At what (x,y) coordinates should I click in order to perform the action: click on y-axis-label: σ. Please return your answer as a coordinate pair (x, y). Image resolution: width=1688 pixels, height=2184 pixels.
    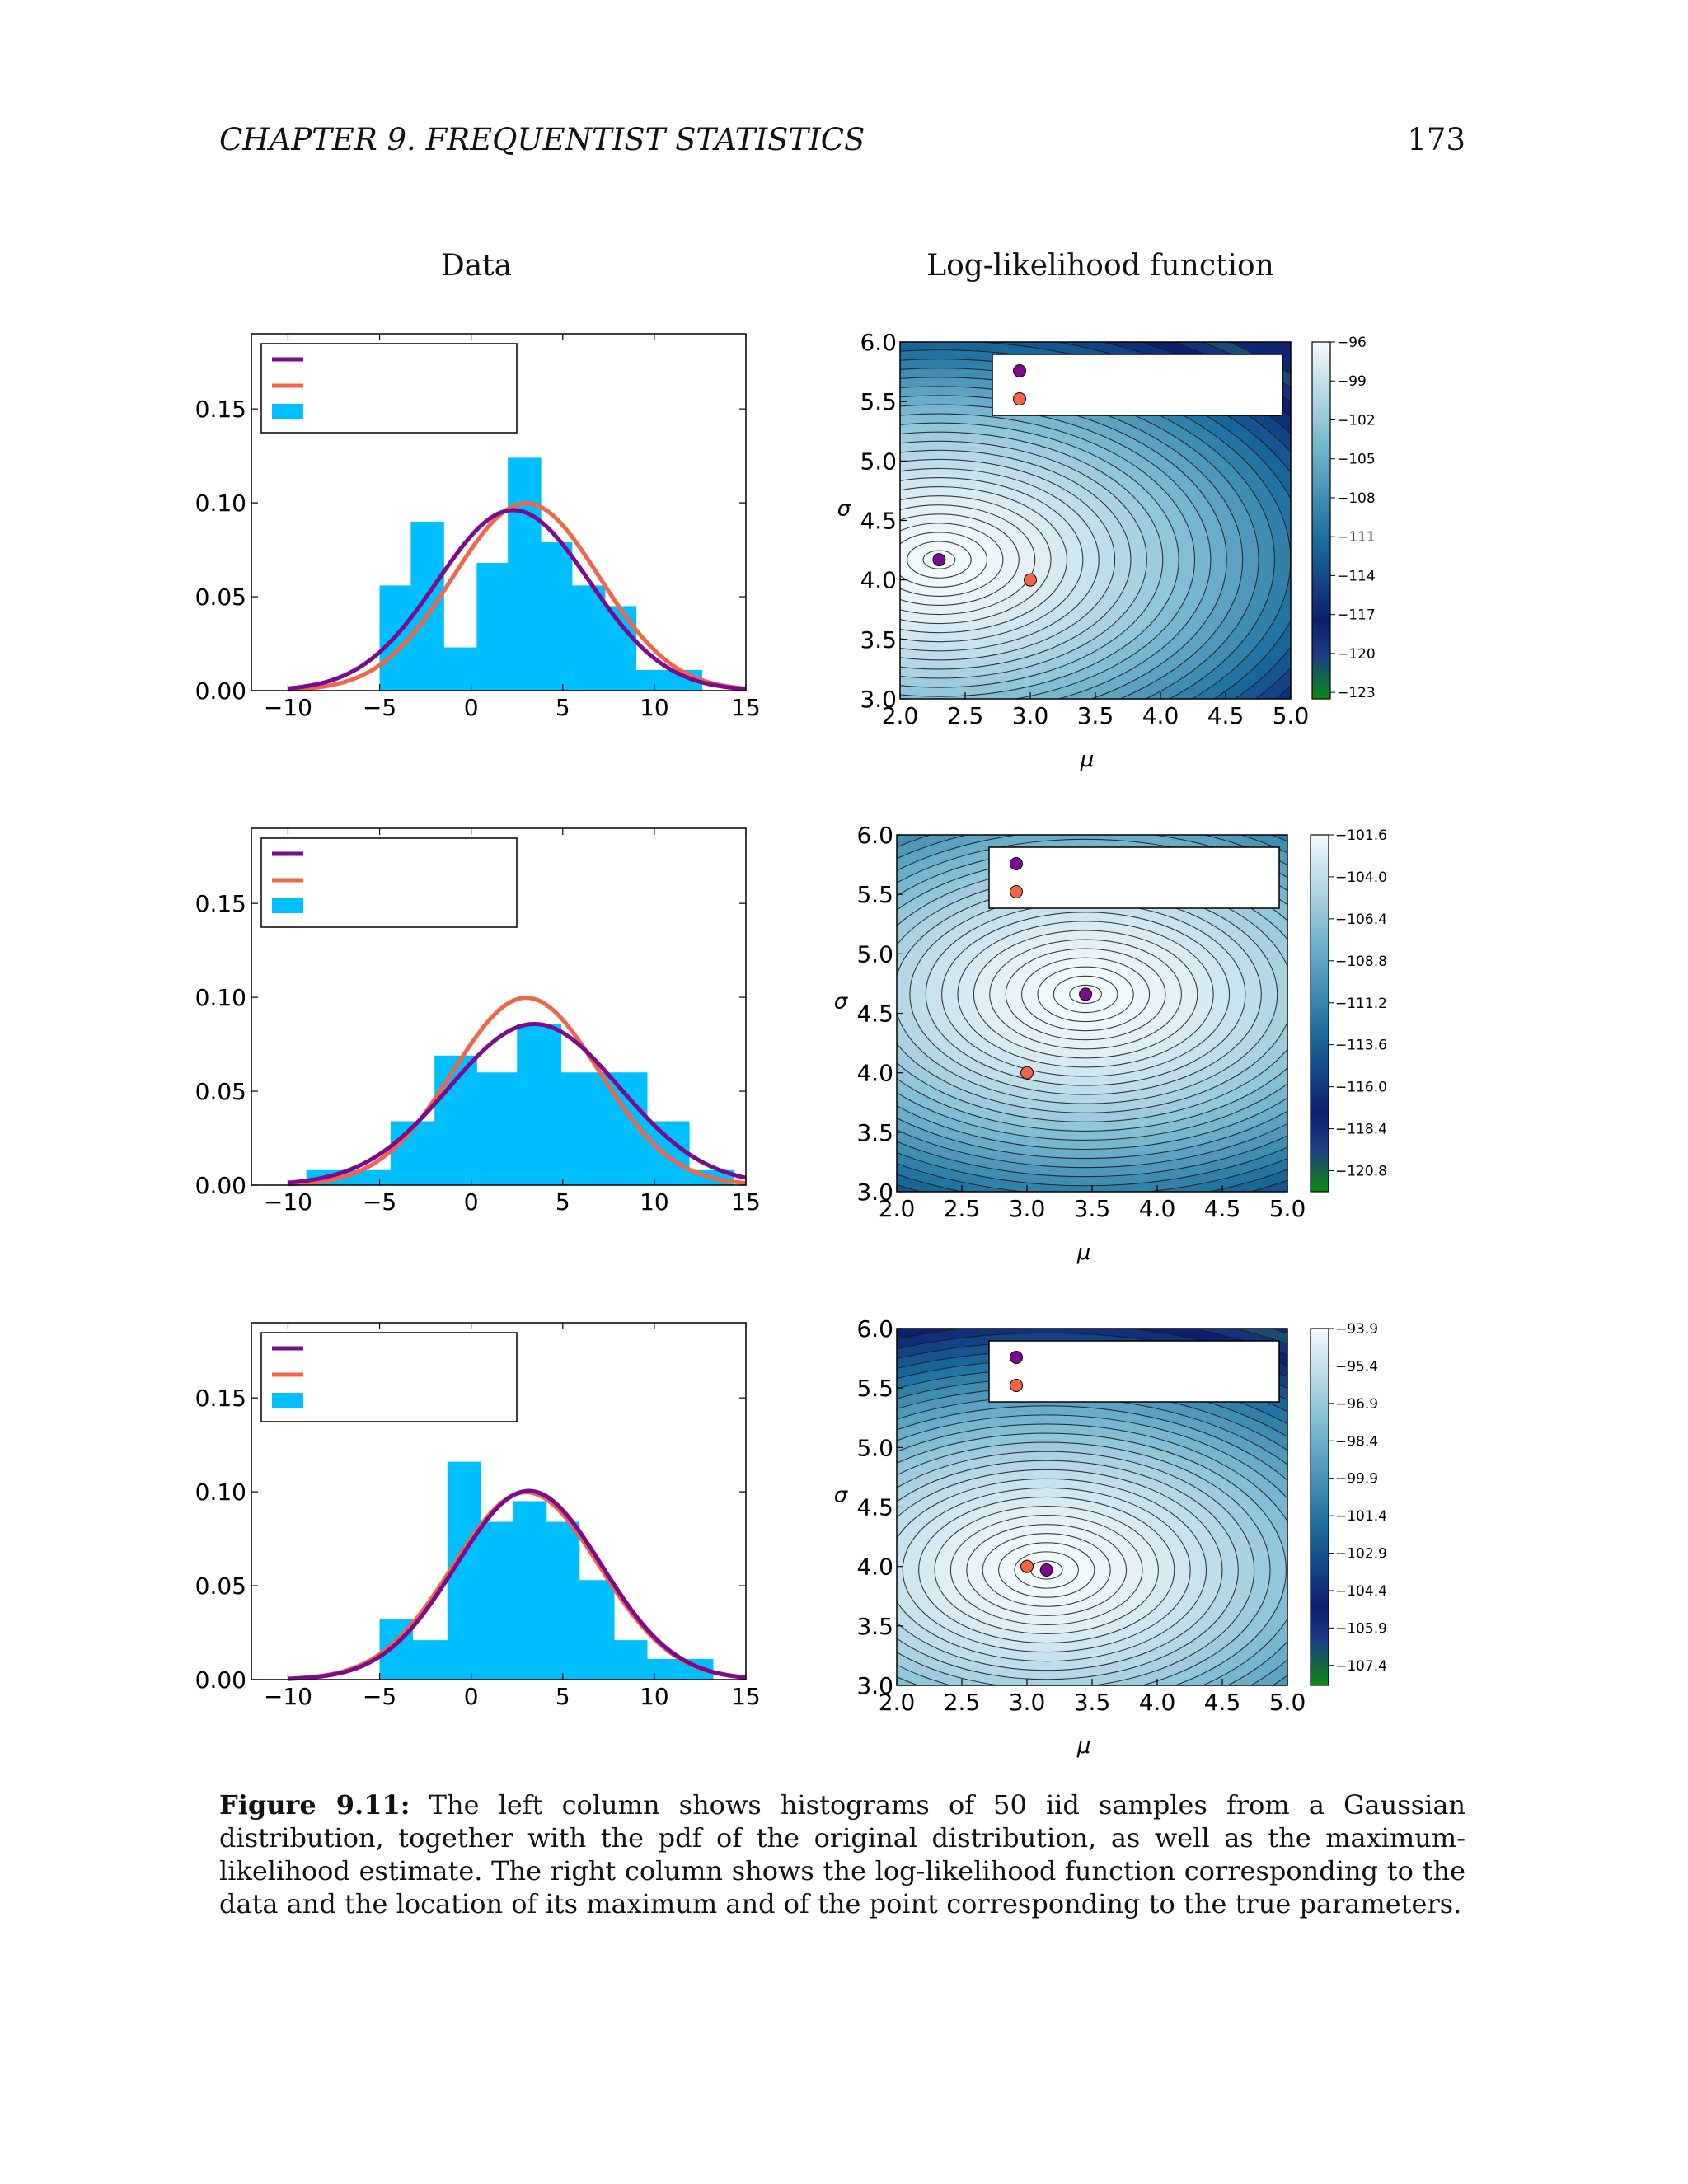
    Looking at the image, I should click on (842, 1495).